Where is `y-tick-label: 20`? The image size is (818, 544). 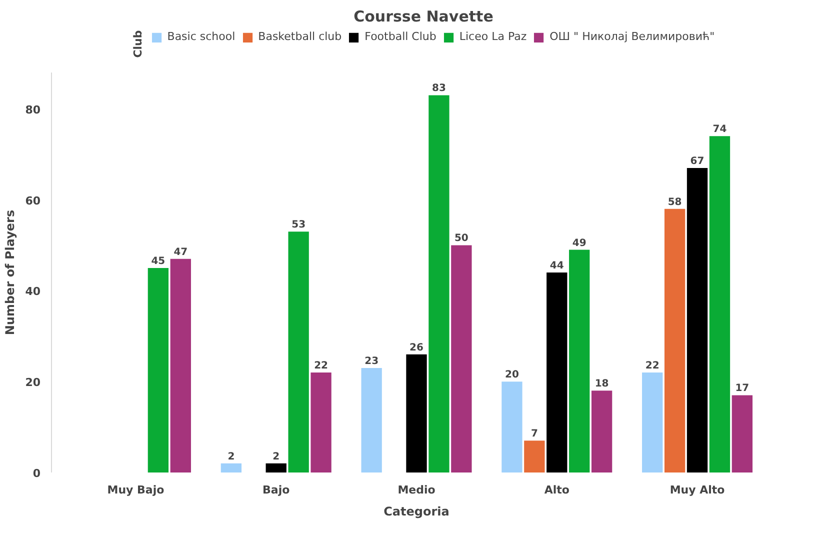 y-tick-label: 20 is located at coordinates (33, 383).